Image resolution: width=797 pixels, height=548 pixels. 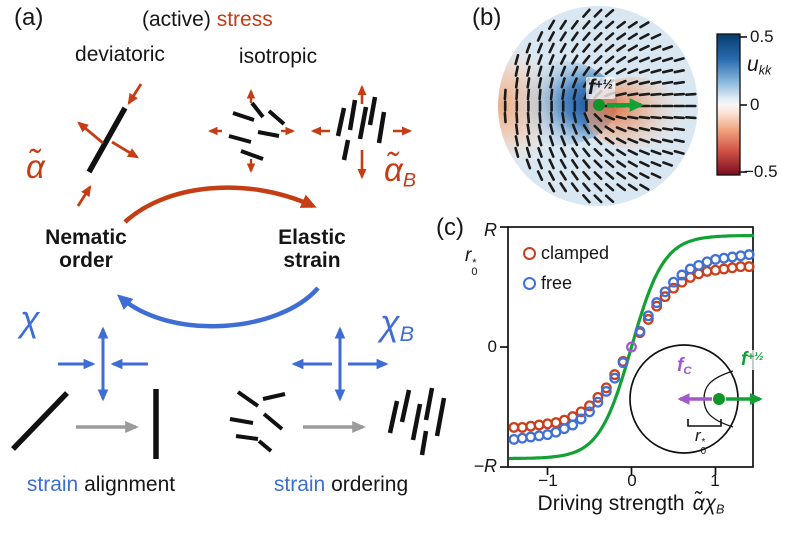 What do you see at coordinates (631, 504) in the screenshot?
I see `x-axis-label: Driving strength α̃χB` at bounding box center [631, 504].